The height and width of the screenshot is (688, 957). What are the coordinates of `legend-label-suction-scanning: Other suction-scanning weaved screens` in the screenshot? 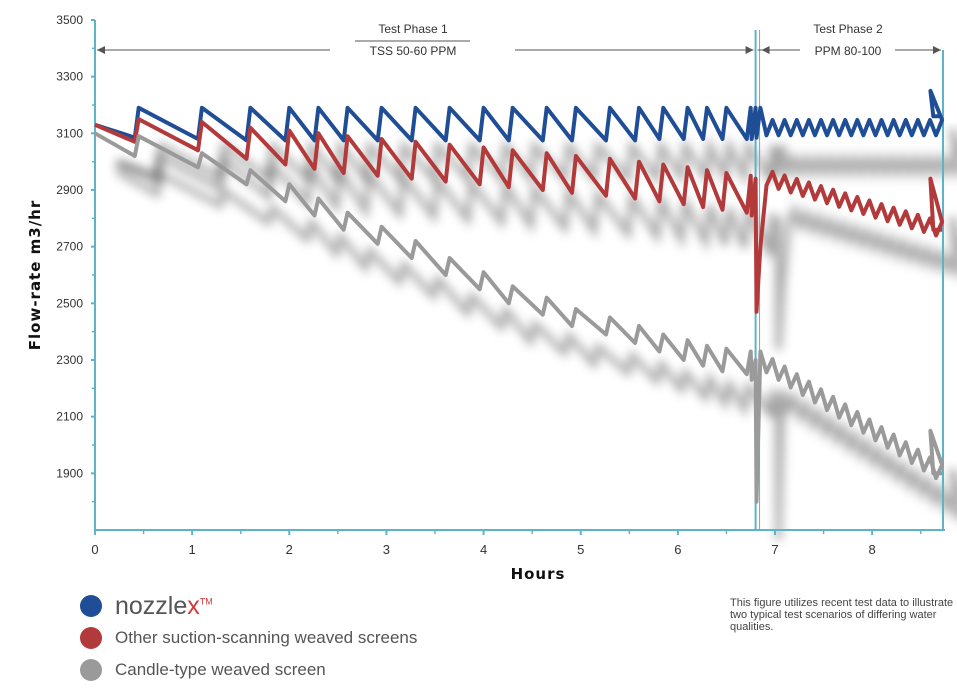 It's located at (266, 637).